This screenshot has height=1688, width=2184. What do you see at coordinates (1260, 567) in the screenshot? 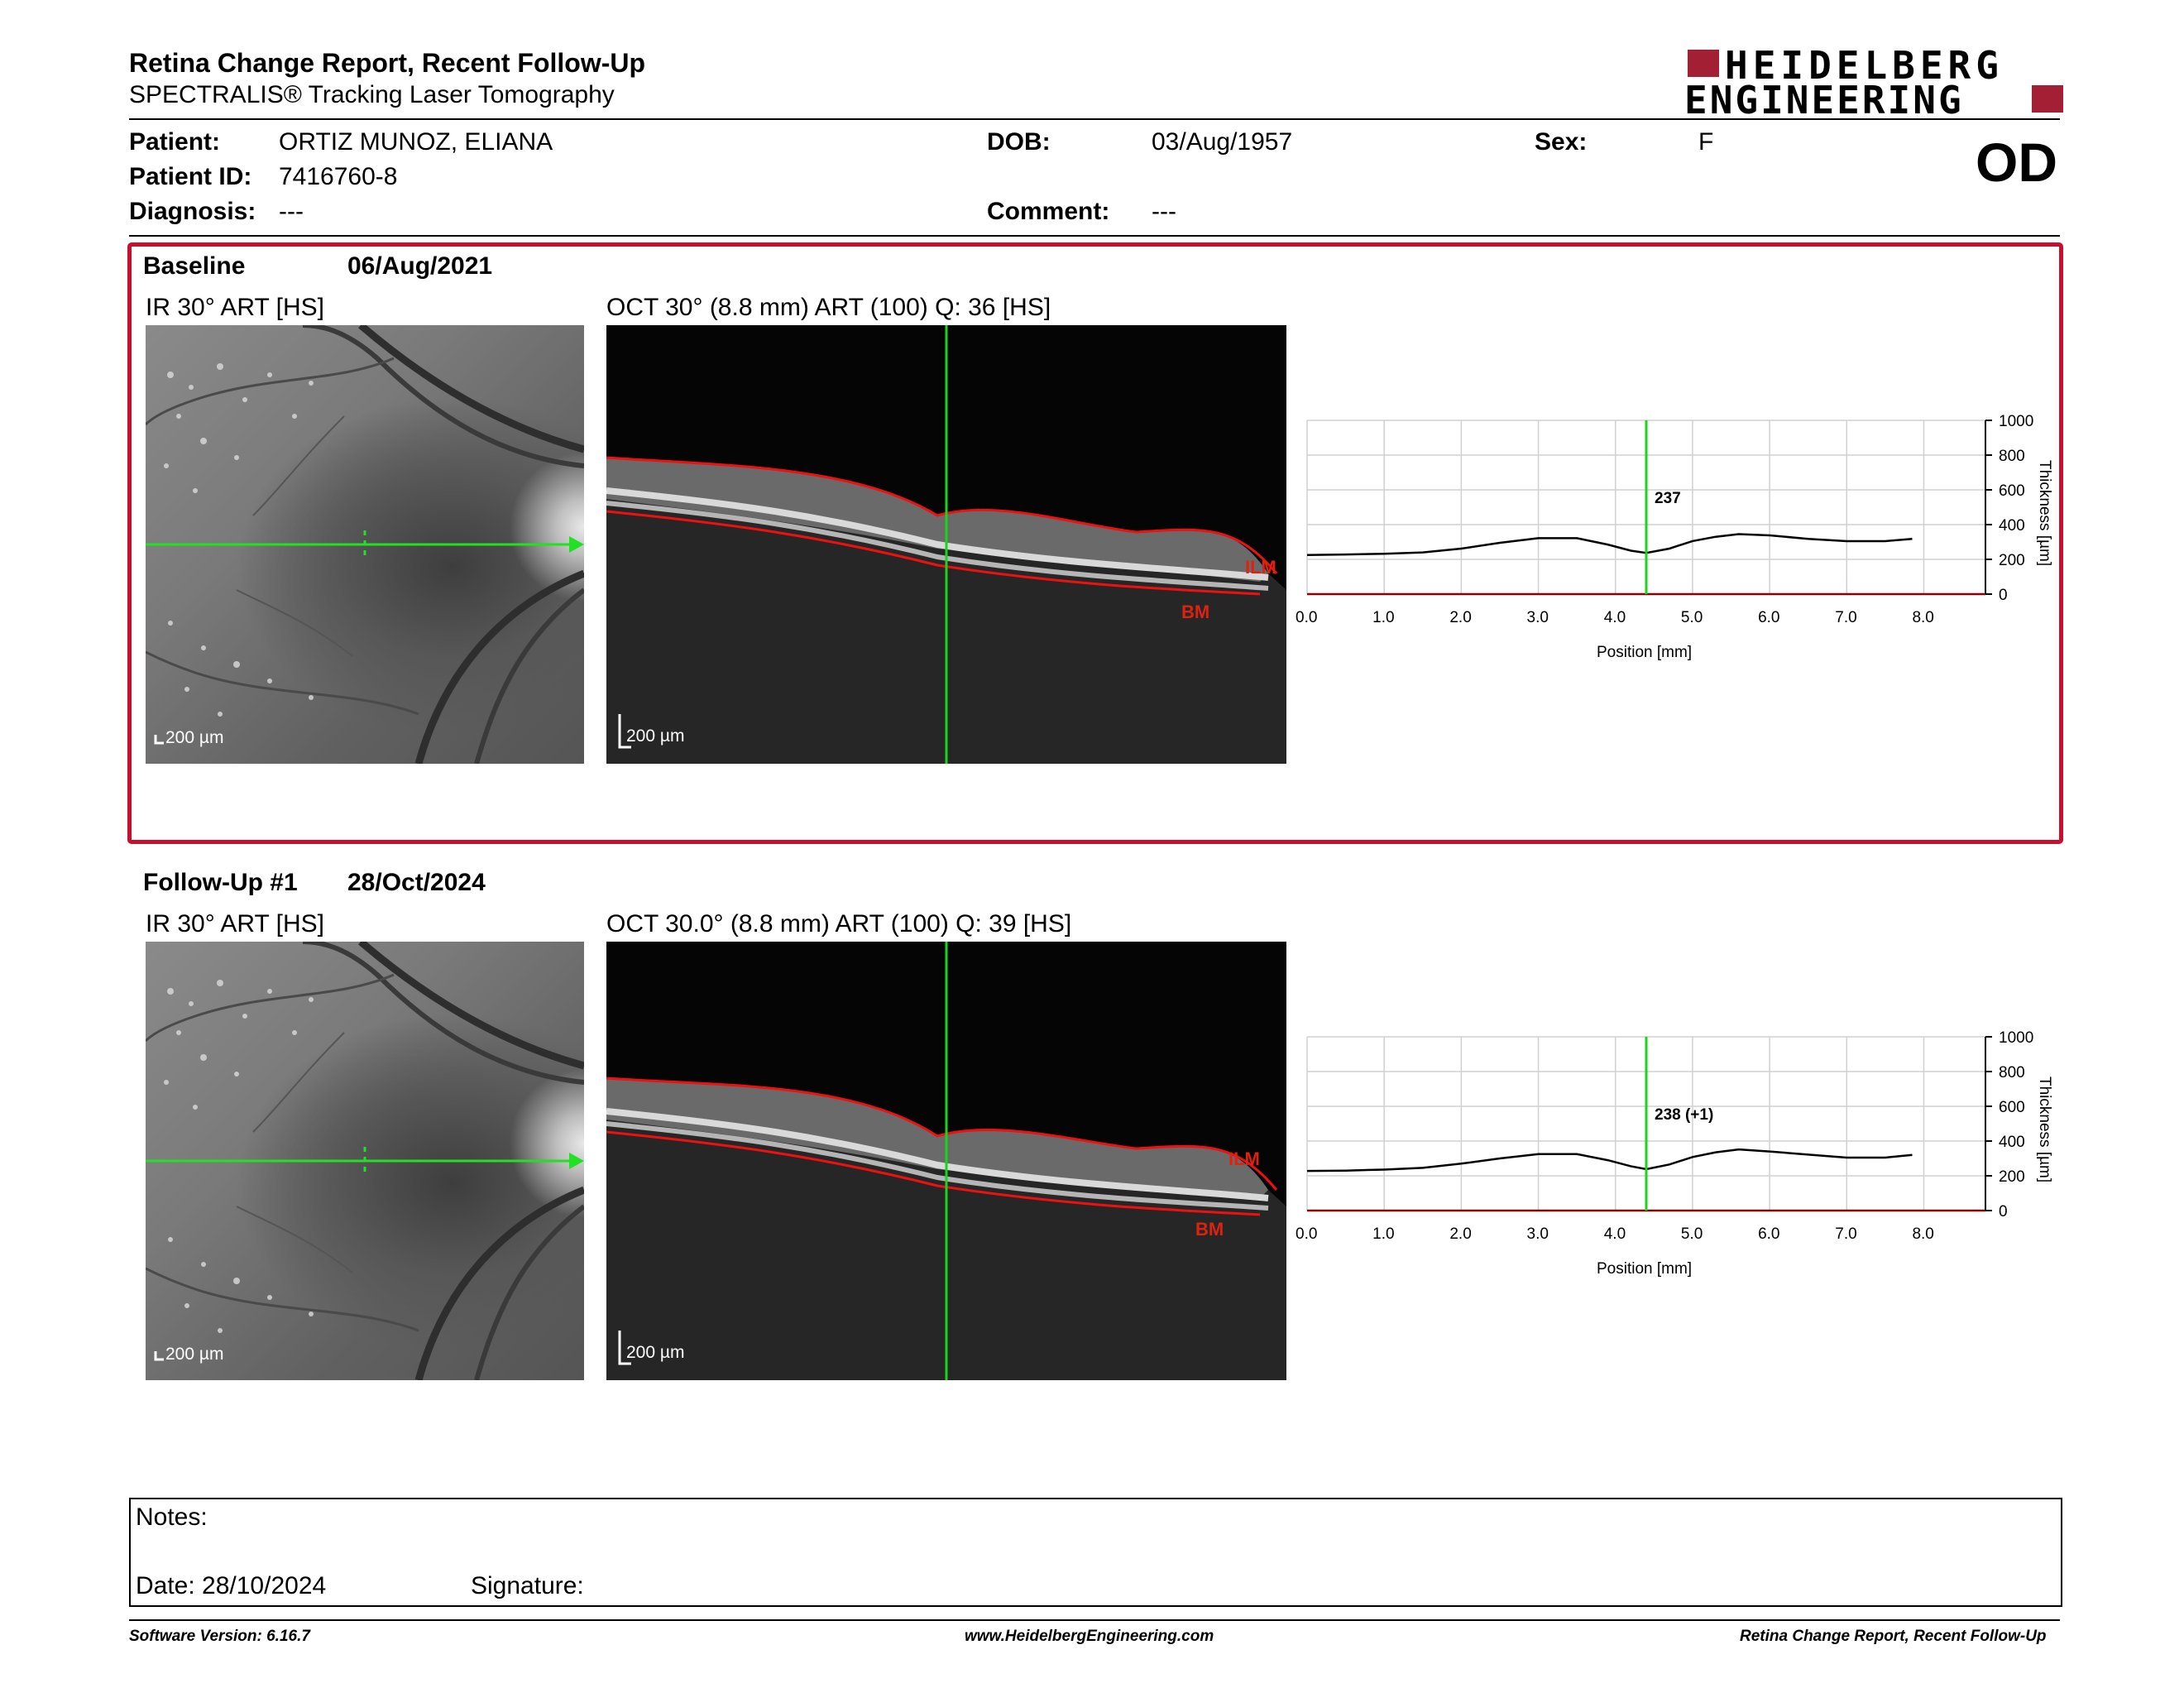
I see `baseline-ilm-label: ILM` at bounding box center [1260, 567].